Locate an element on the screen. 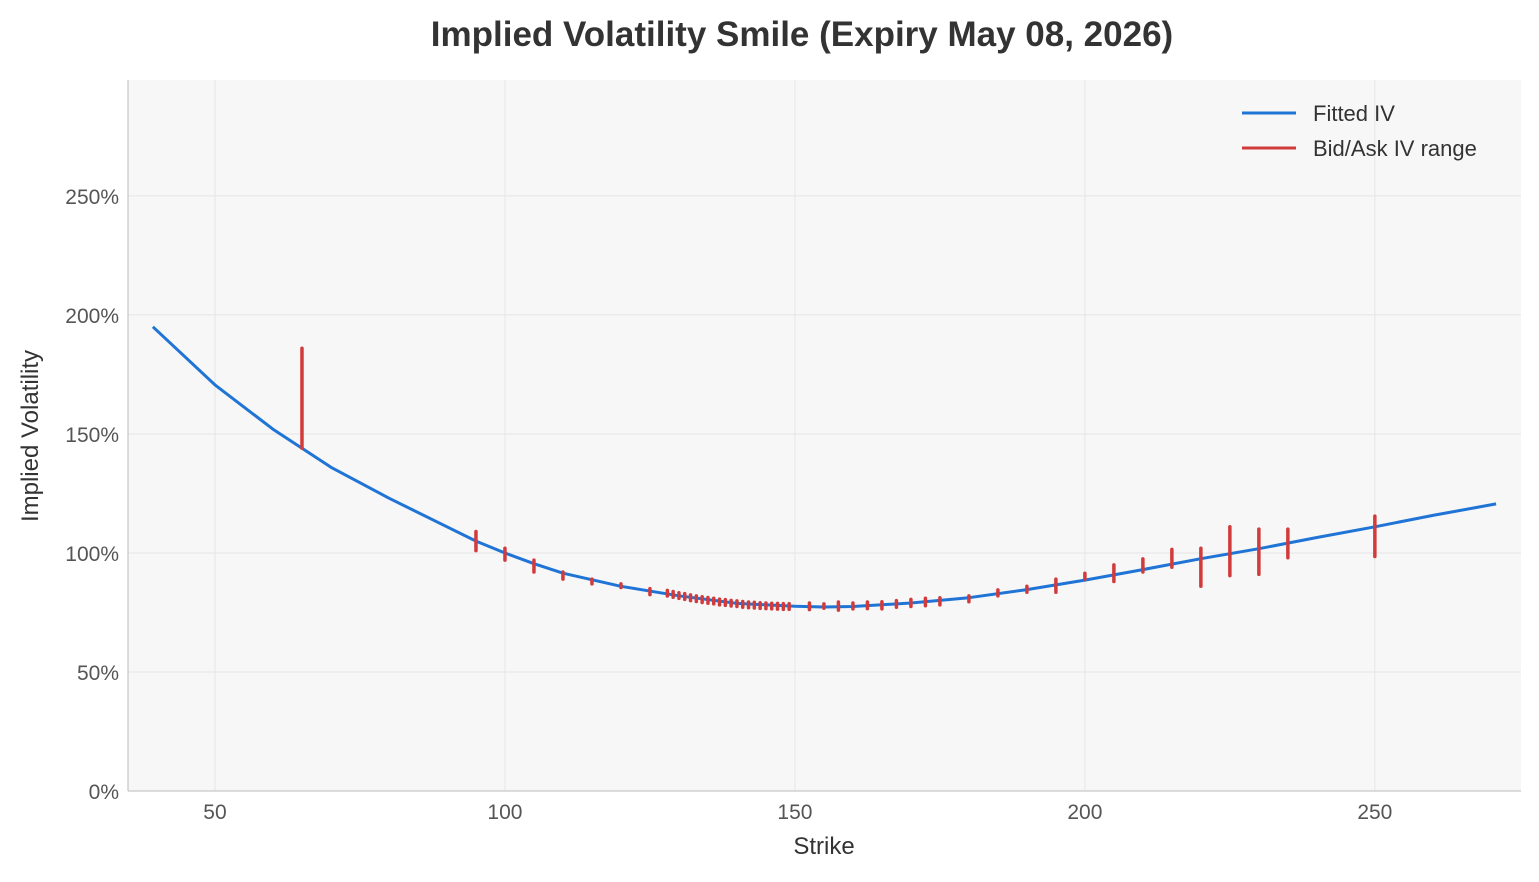 The image size is (1539, 882). y-axis-label: Implied Volatility is located at coordinates (30, 436).